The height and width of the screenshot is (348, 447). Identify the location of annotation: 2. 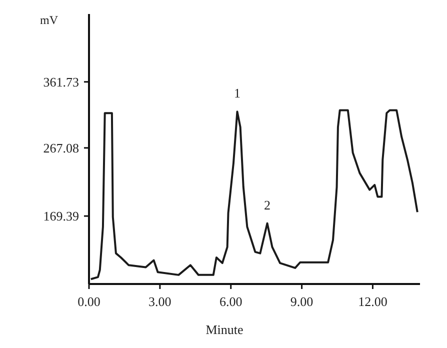
(267, 204).